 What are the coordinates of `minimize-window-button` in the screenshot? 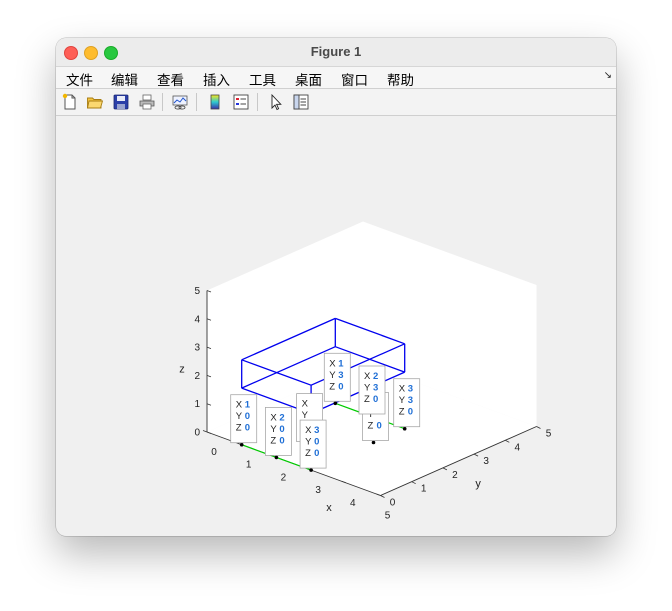 It's located at (91, 53).